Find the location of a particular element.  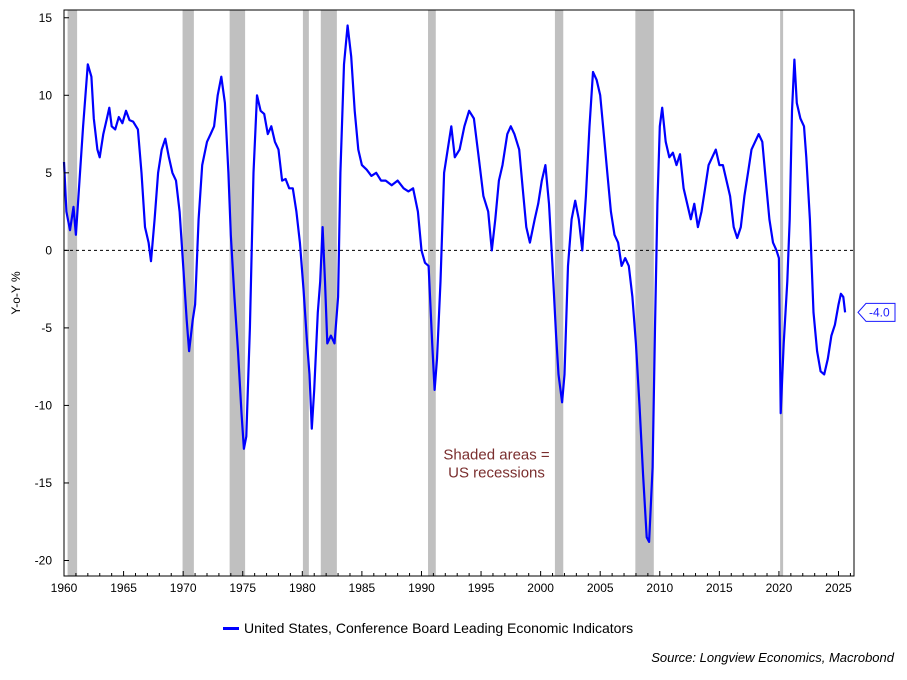

y-tick-label: 0 is located at coordinates (48, 250).